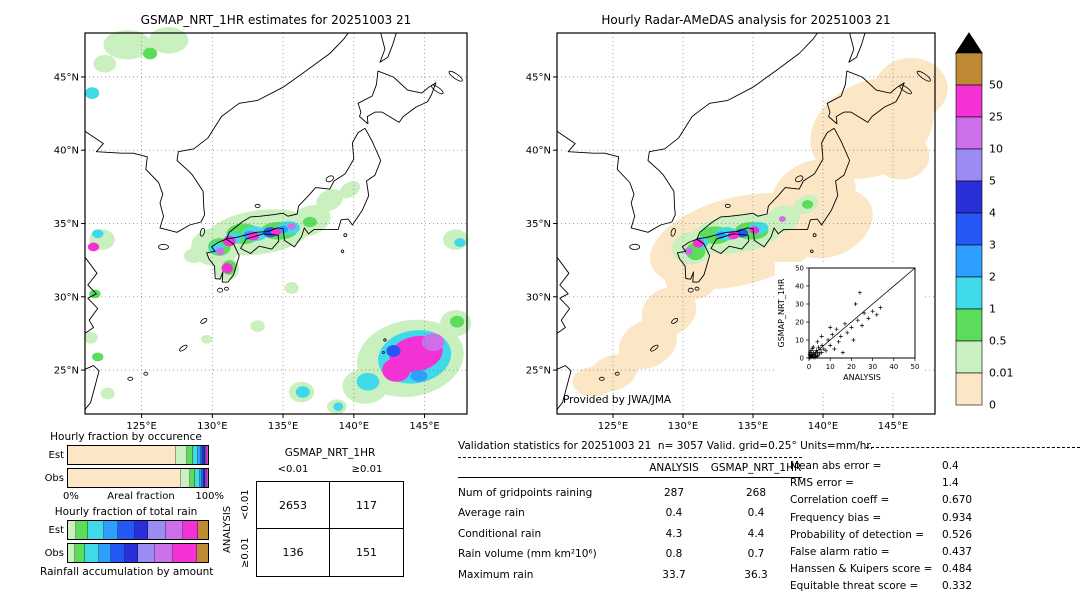 Image resolution: width=1080 pixels, height=612 pixels. What do you see at coordinates (674, 574) in the screenshot?
I see `stat-value-analysis: 33.7` at bounding box center [674, 574].